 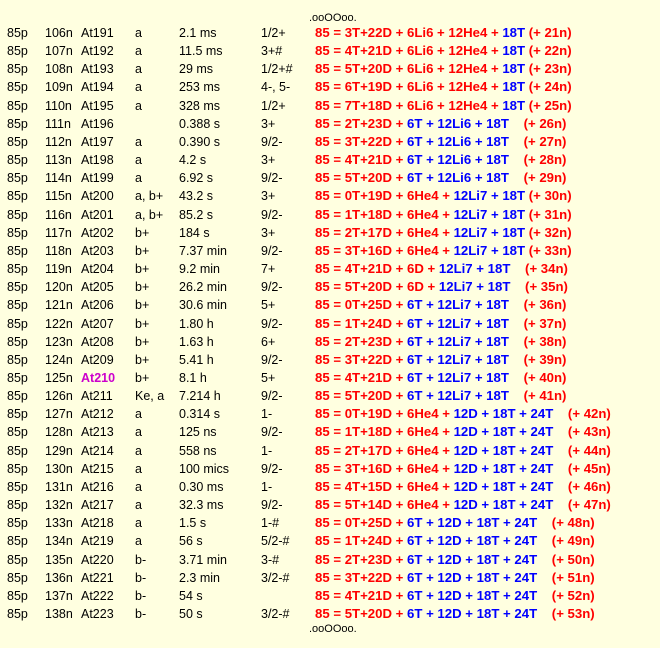 I want to click on decomposition-formula: 85 = 4T+21D + 6T + 12Li6 + 18T (+ 28n), so click(x=463, y=160).